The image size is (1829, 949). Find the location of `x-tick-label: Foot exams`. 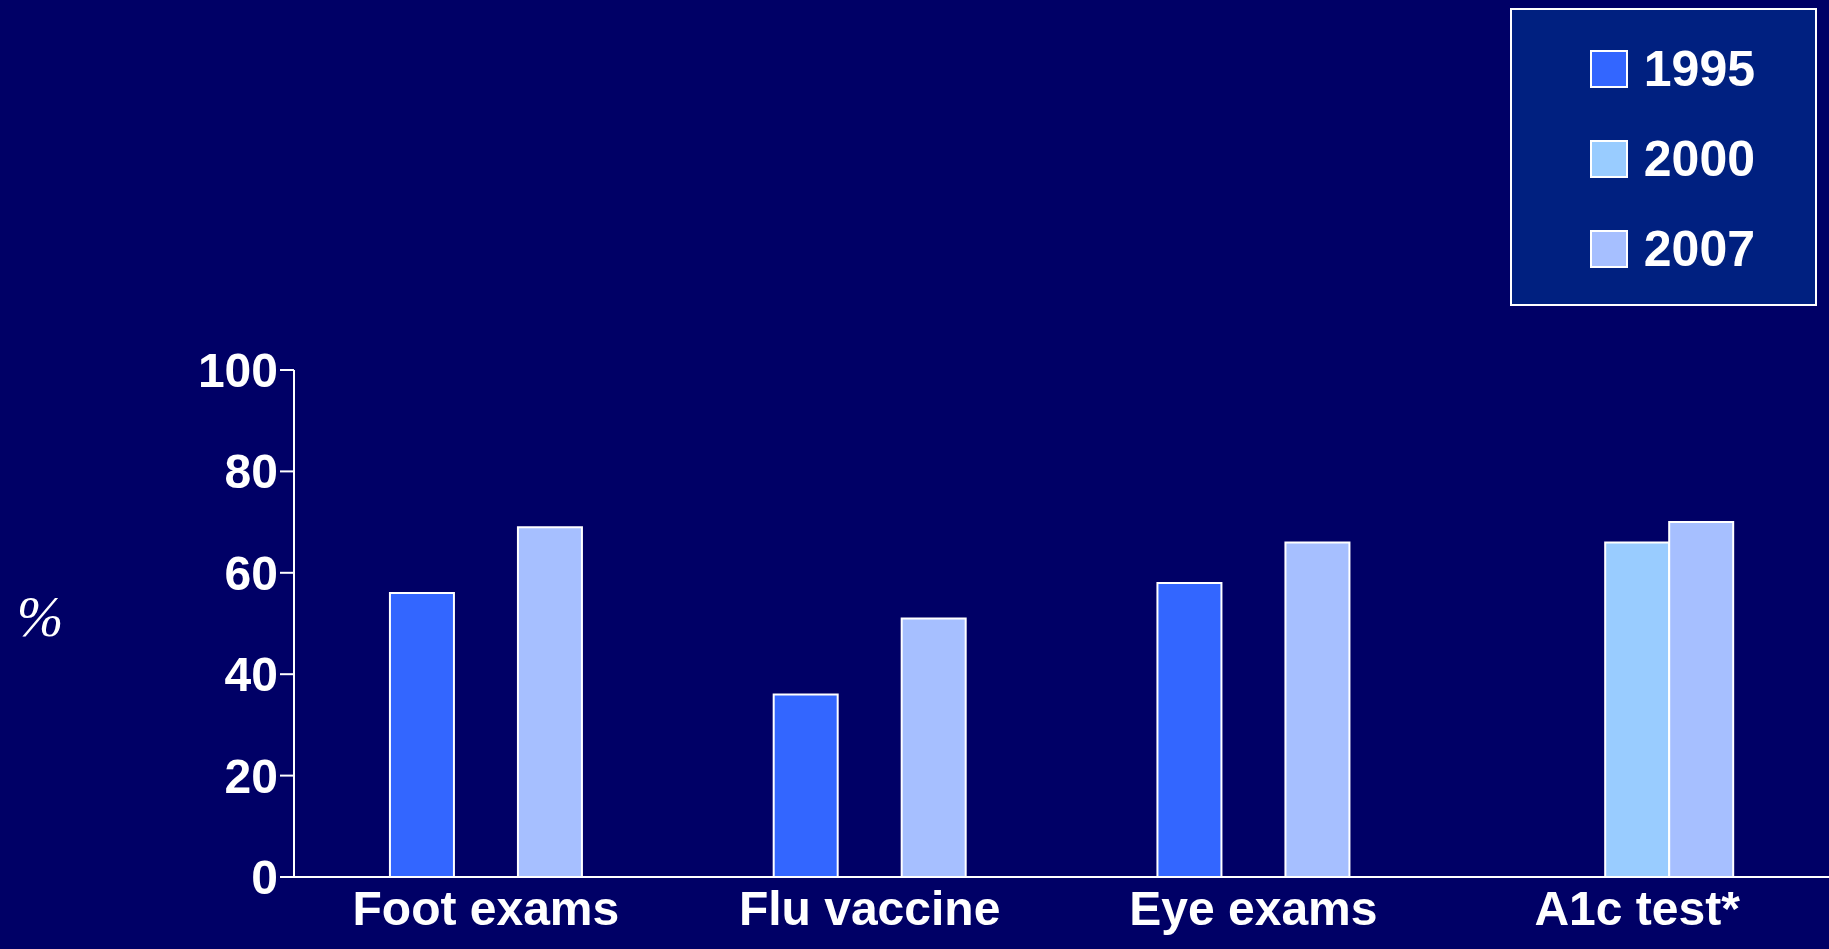

x-tick-label: Foot exams is located at coordinates (486, 909).